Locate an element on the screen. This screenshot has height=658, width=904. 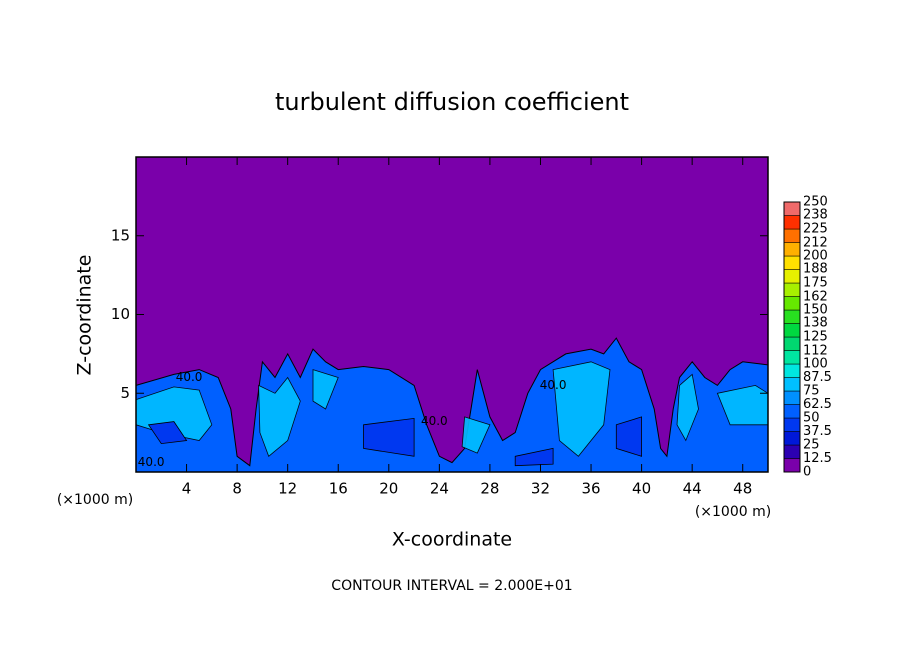
x-tick-label: 44 is located at coordinates (692, 489).